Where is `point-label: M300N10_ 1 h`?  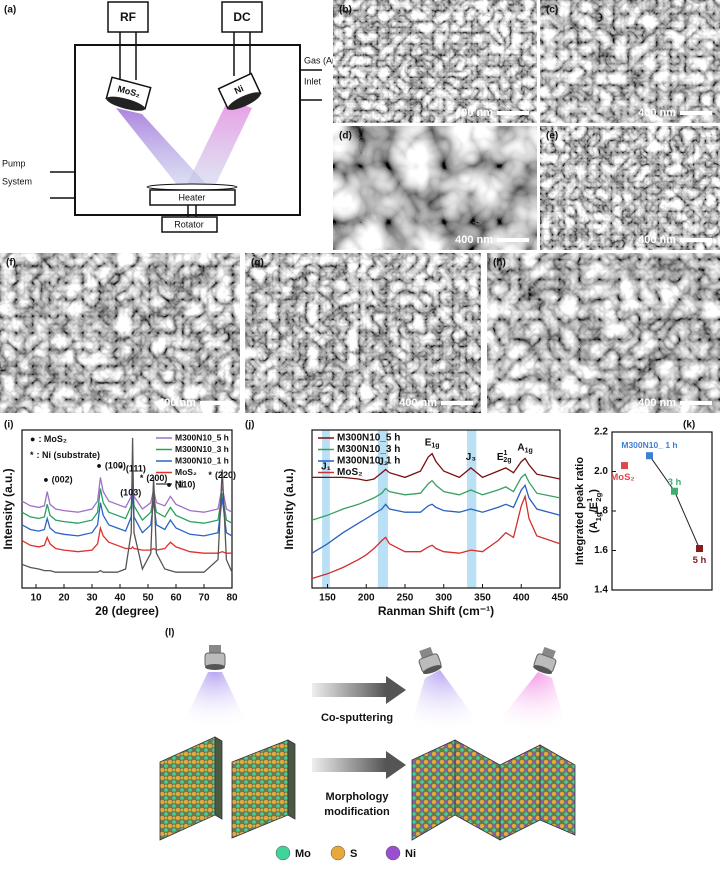
point-label: M300N10_ 1 h is located at coordinates (649, 445).